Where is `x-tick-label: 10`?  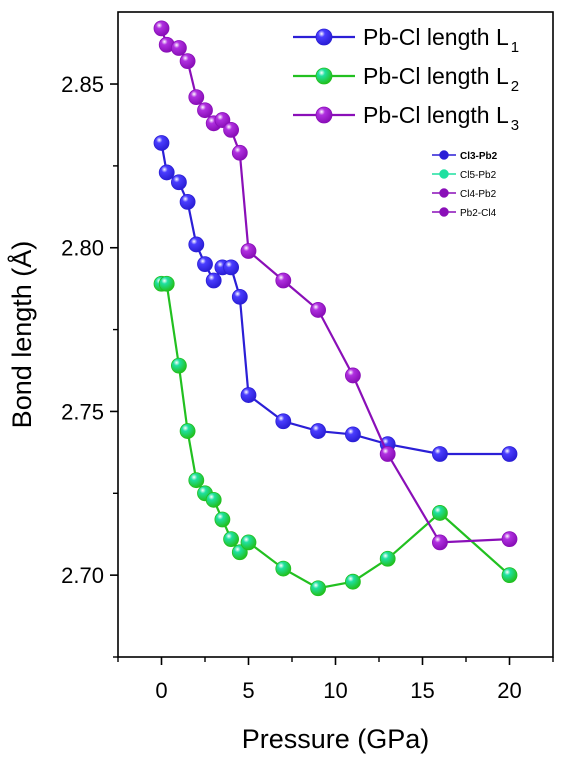 x-tick-label: 10 is located at coordinates (335, 690).